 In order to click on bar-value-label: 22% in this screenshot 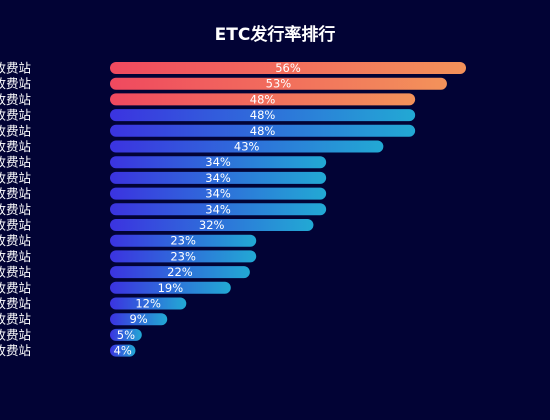, I will do `click(180, 272)`.